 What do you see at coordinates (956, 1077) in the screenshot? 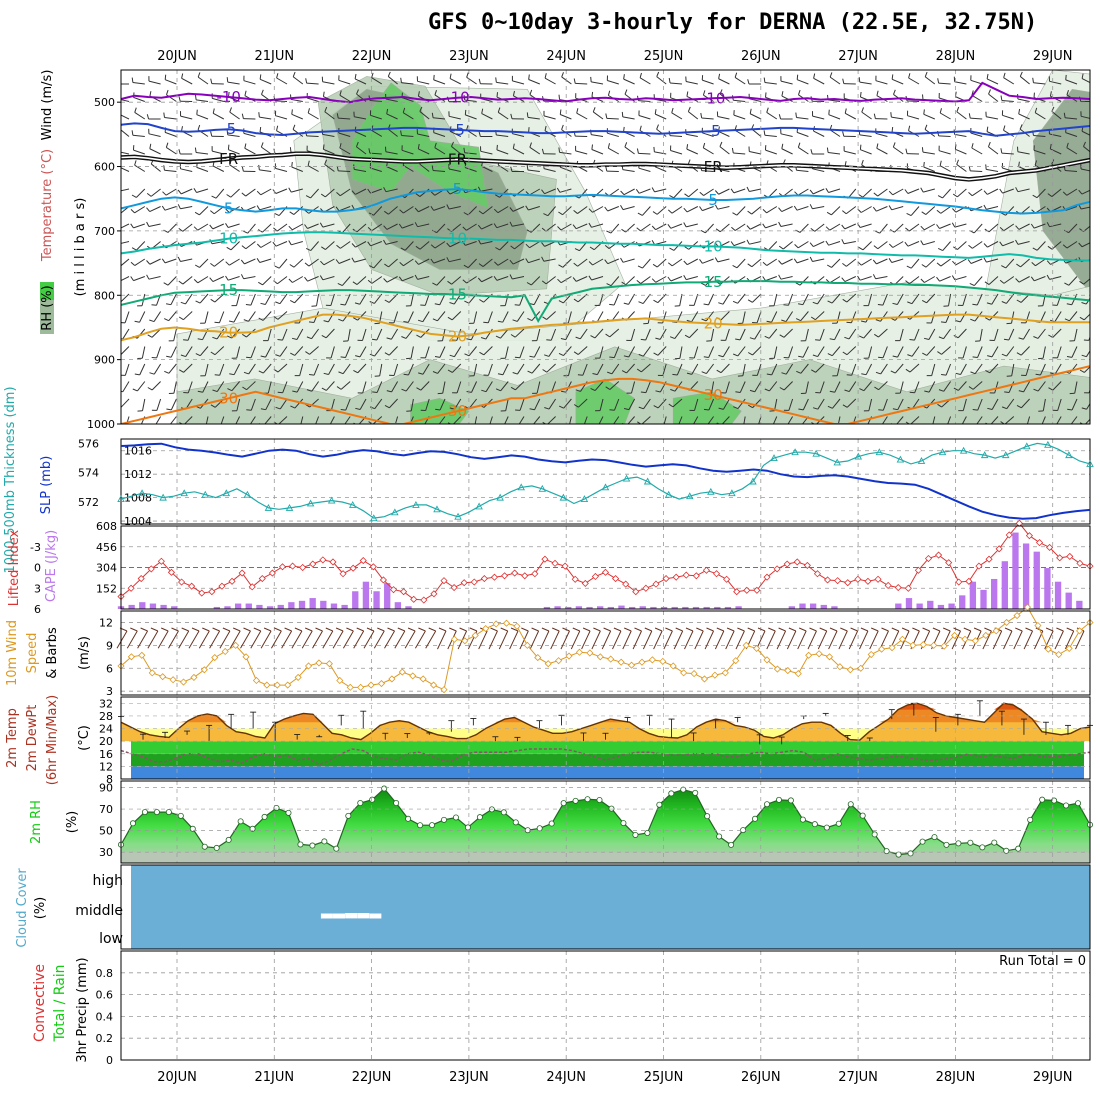
I see `date-label-bottom: 28JUN` at bounding box center [956, 1077].